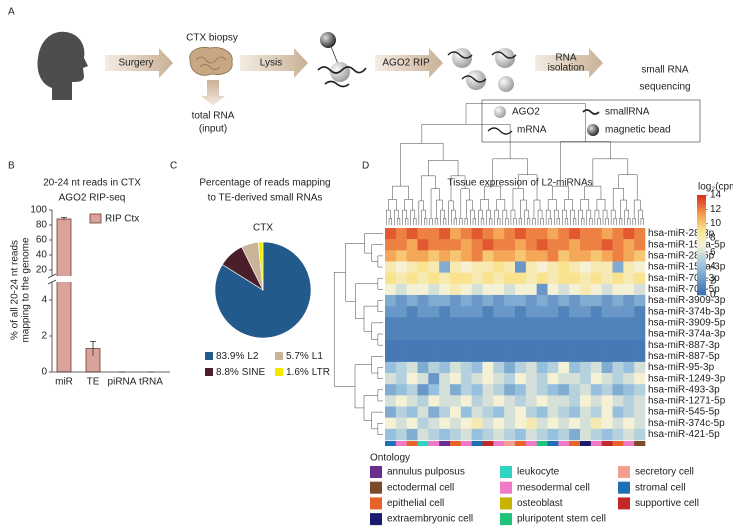  I want to click on y-tick-label: 4, so click(44, 300).